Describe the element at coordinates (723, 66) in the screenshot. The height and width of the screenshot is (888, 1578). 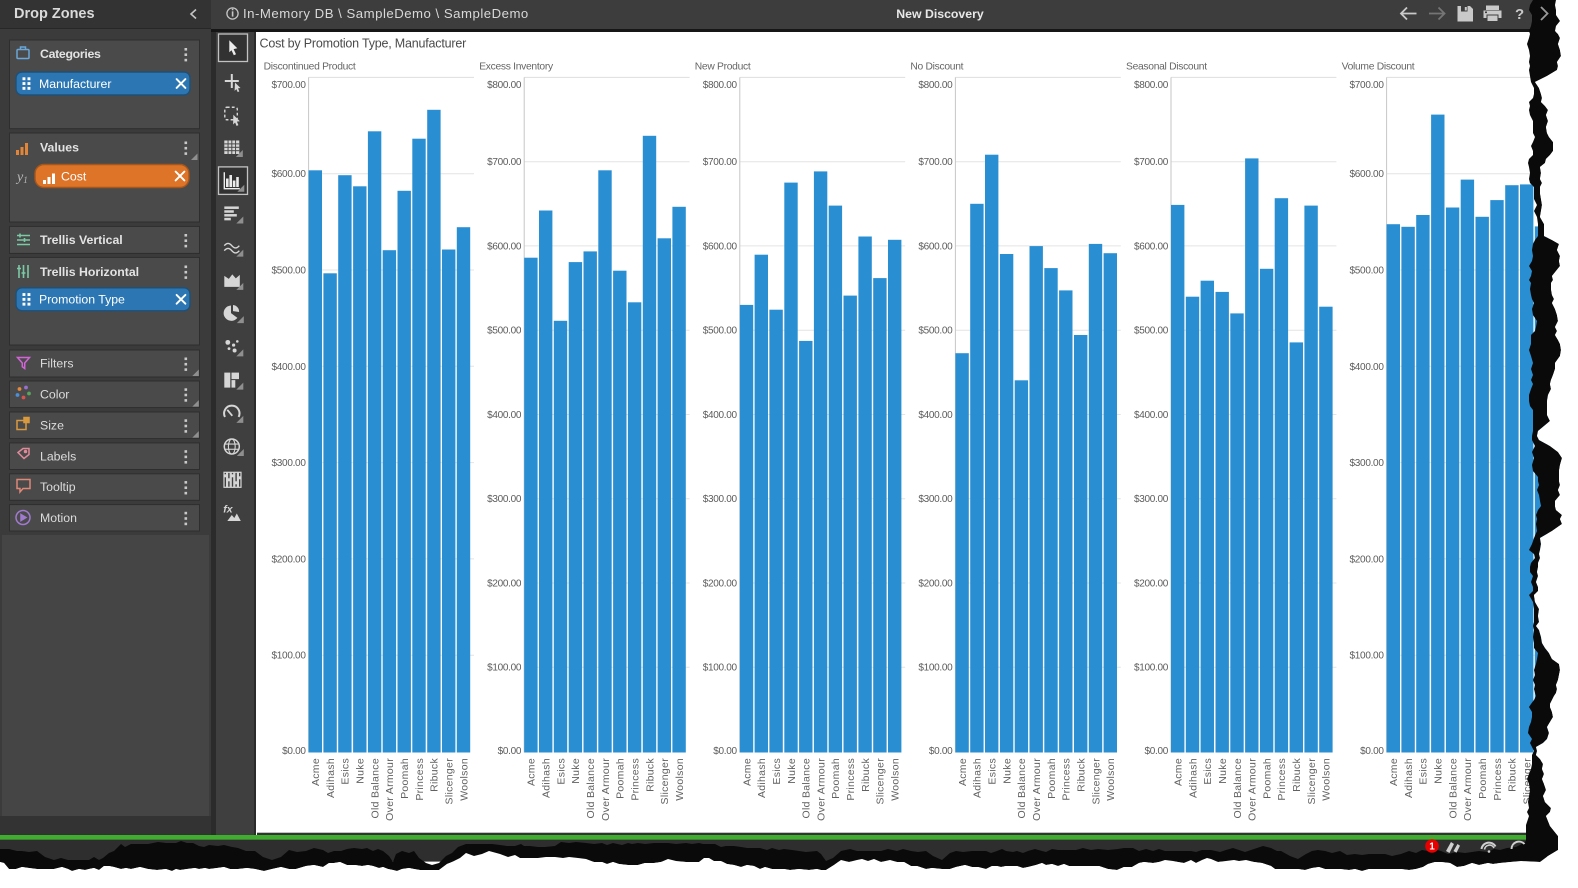
I see `svg-text: New Product` at that location.